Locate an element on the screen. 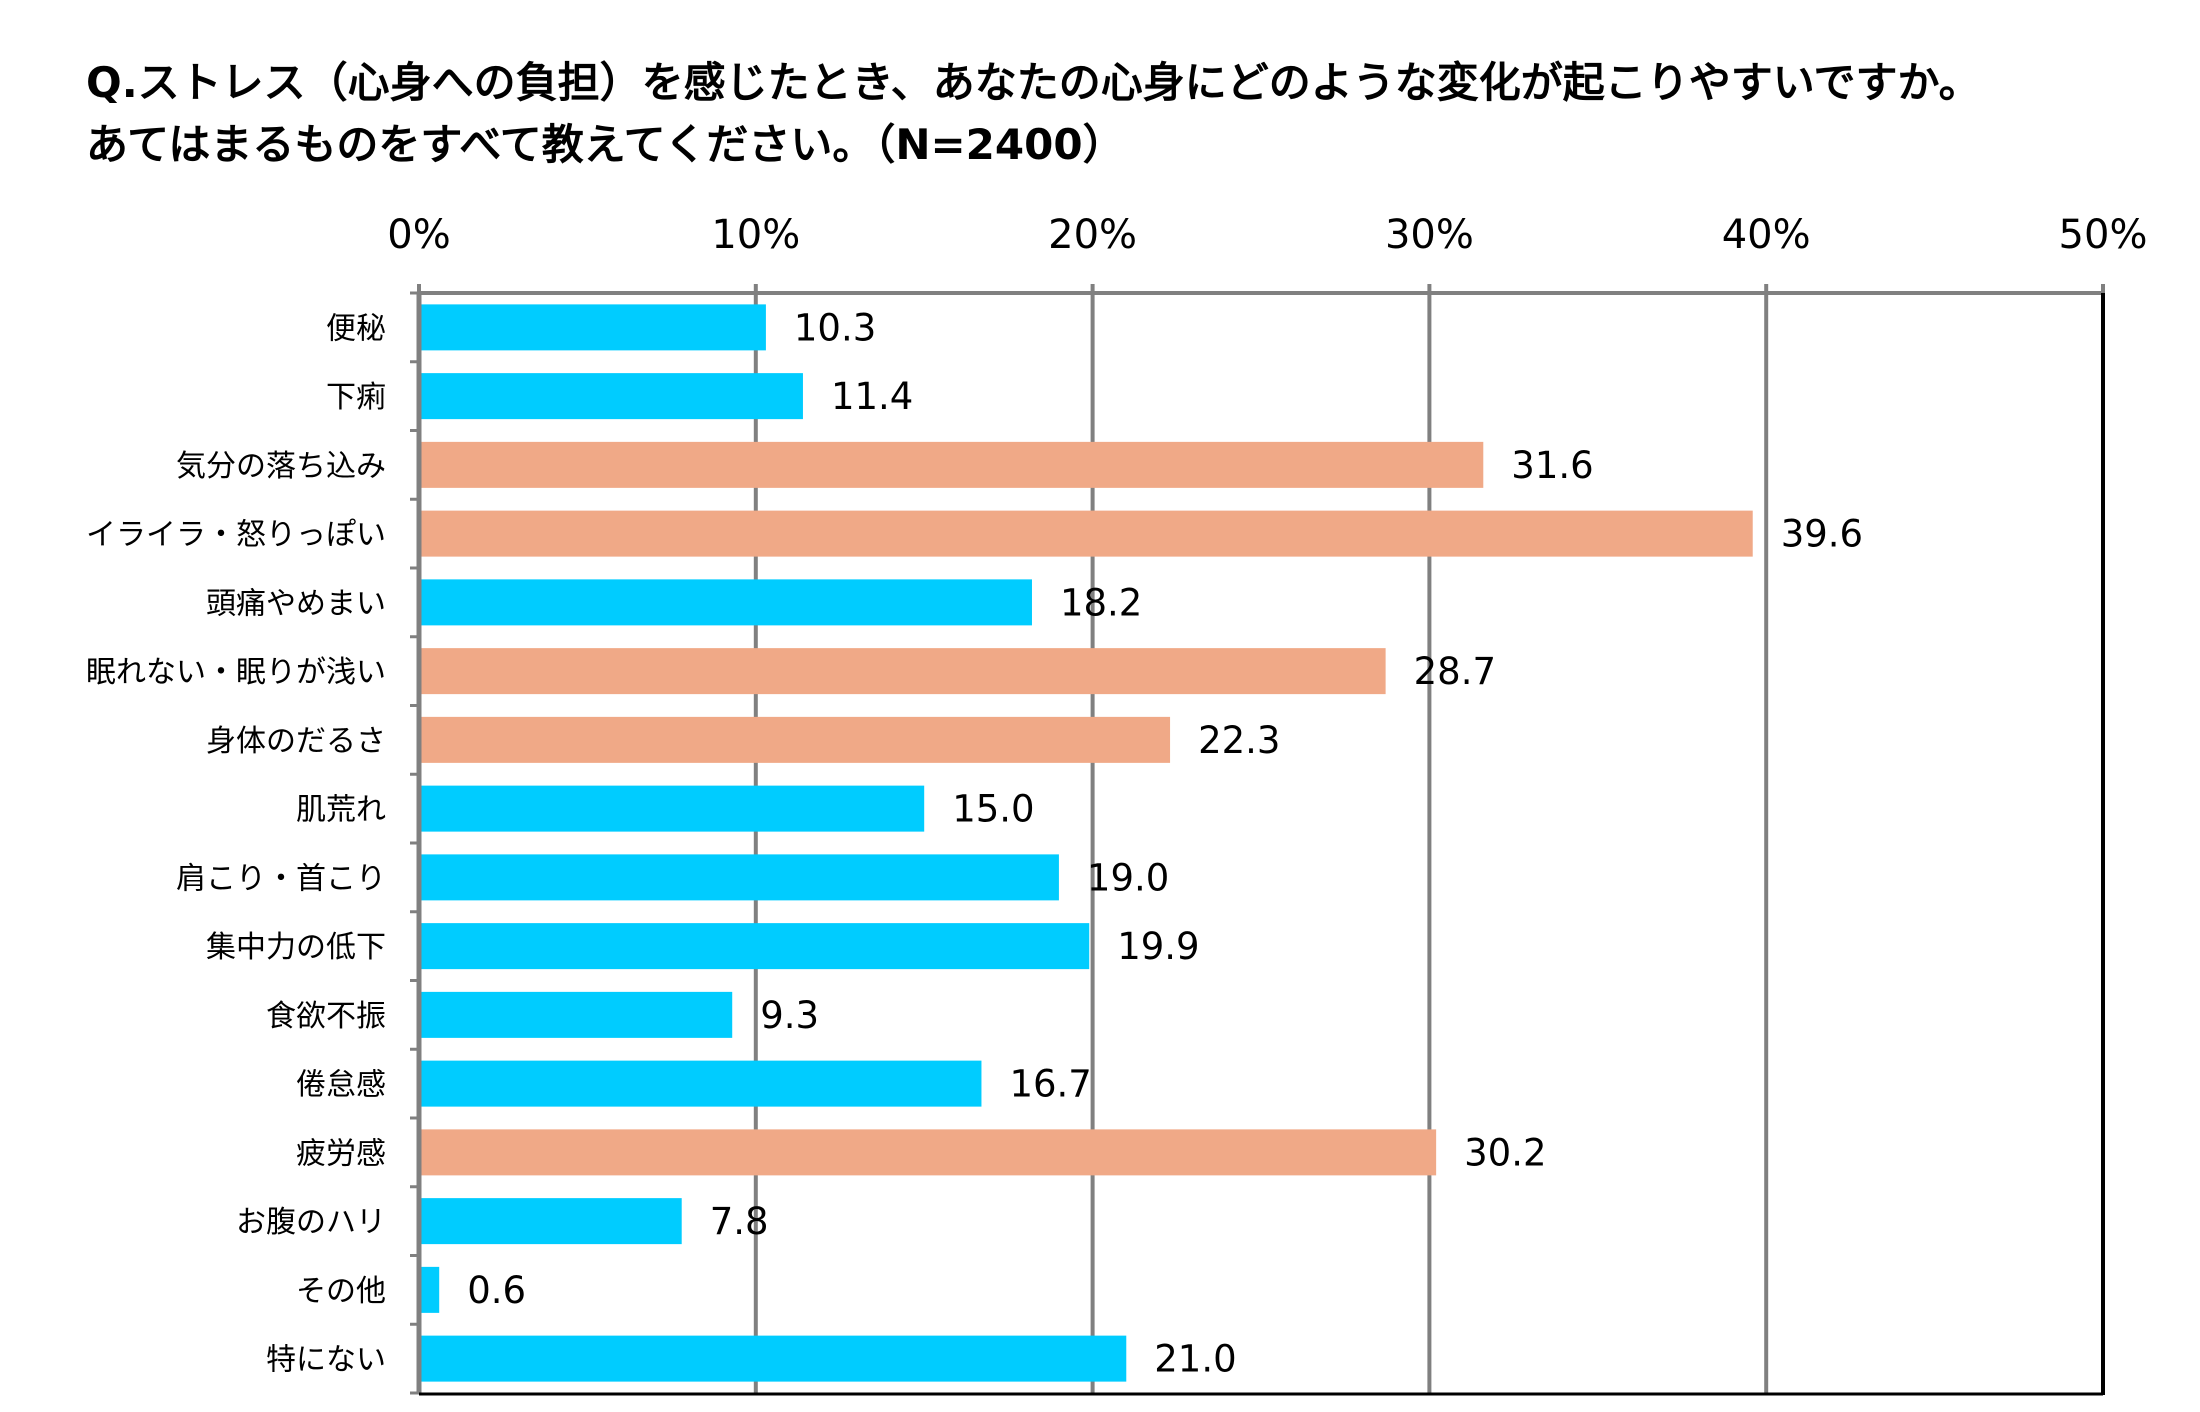 The height and width of the screenshot is (1412, 2200). category-label-4: イライラ・怒りっぽい is located at coordinates (236, 535).